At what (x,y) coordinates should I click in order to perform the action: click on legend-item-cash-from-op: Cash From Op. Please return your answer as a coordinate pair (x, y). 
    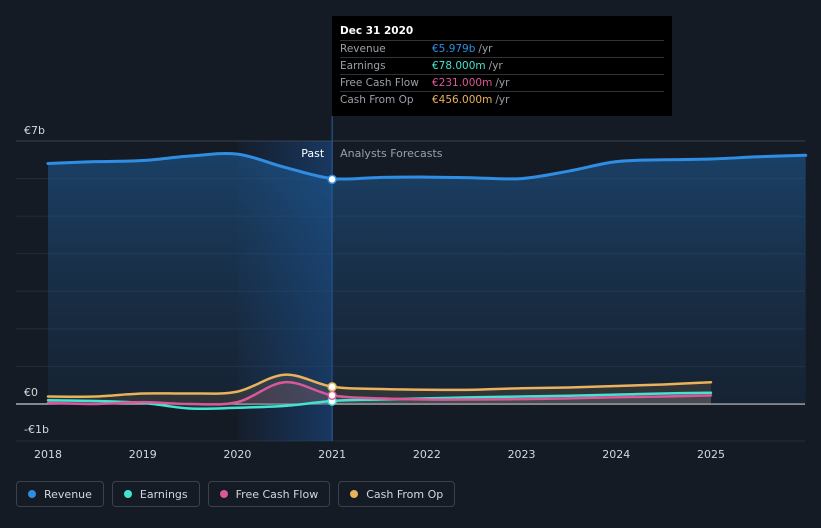
    Looking at the image, I should click on (397, 494).